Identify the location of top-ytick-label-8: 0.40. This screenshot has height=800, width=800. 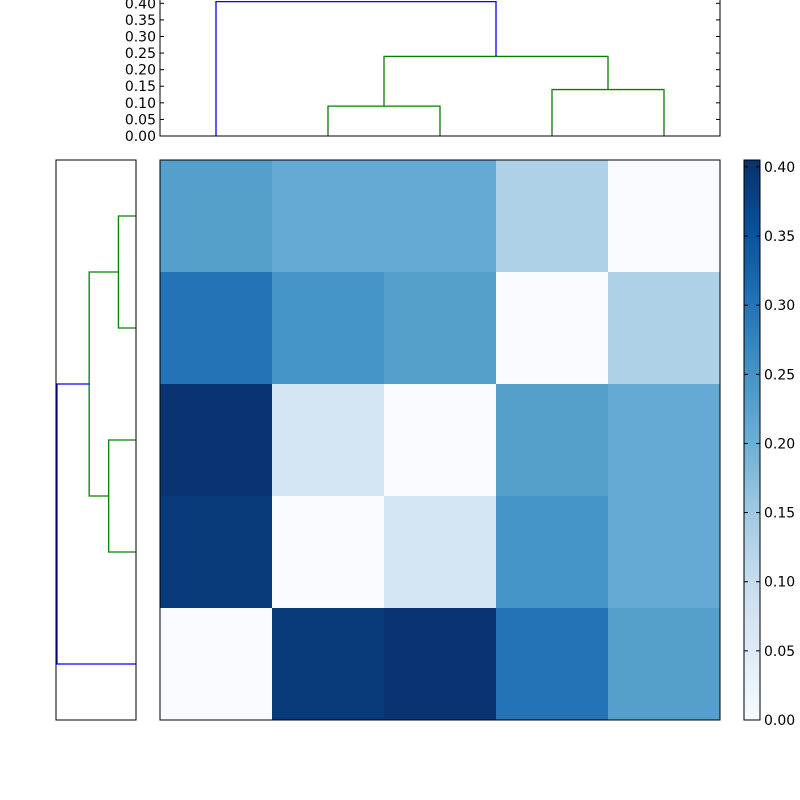
(140, 6).